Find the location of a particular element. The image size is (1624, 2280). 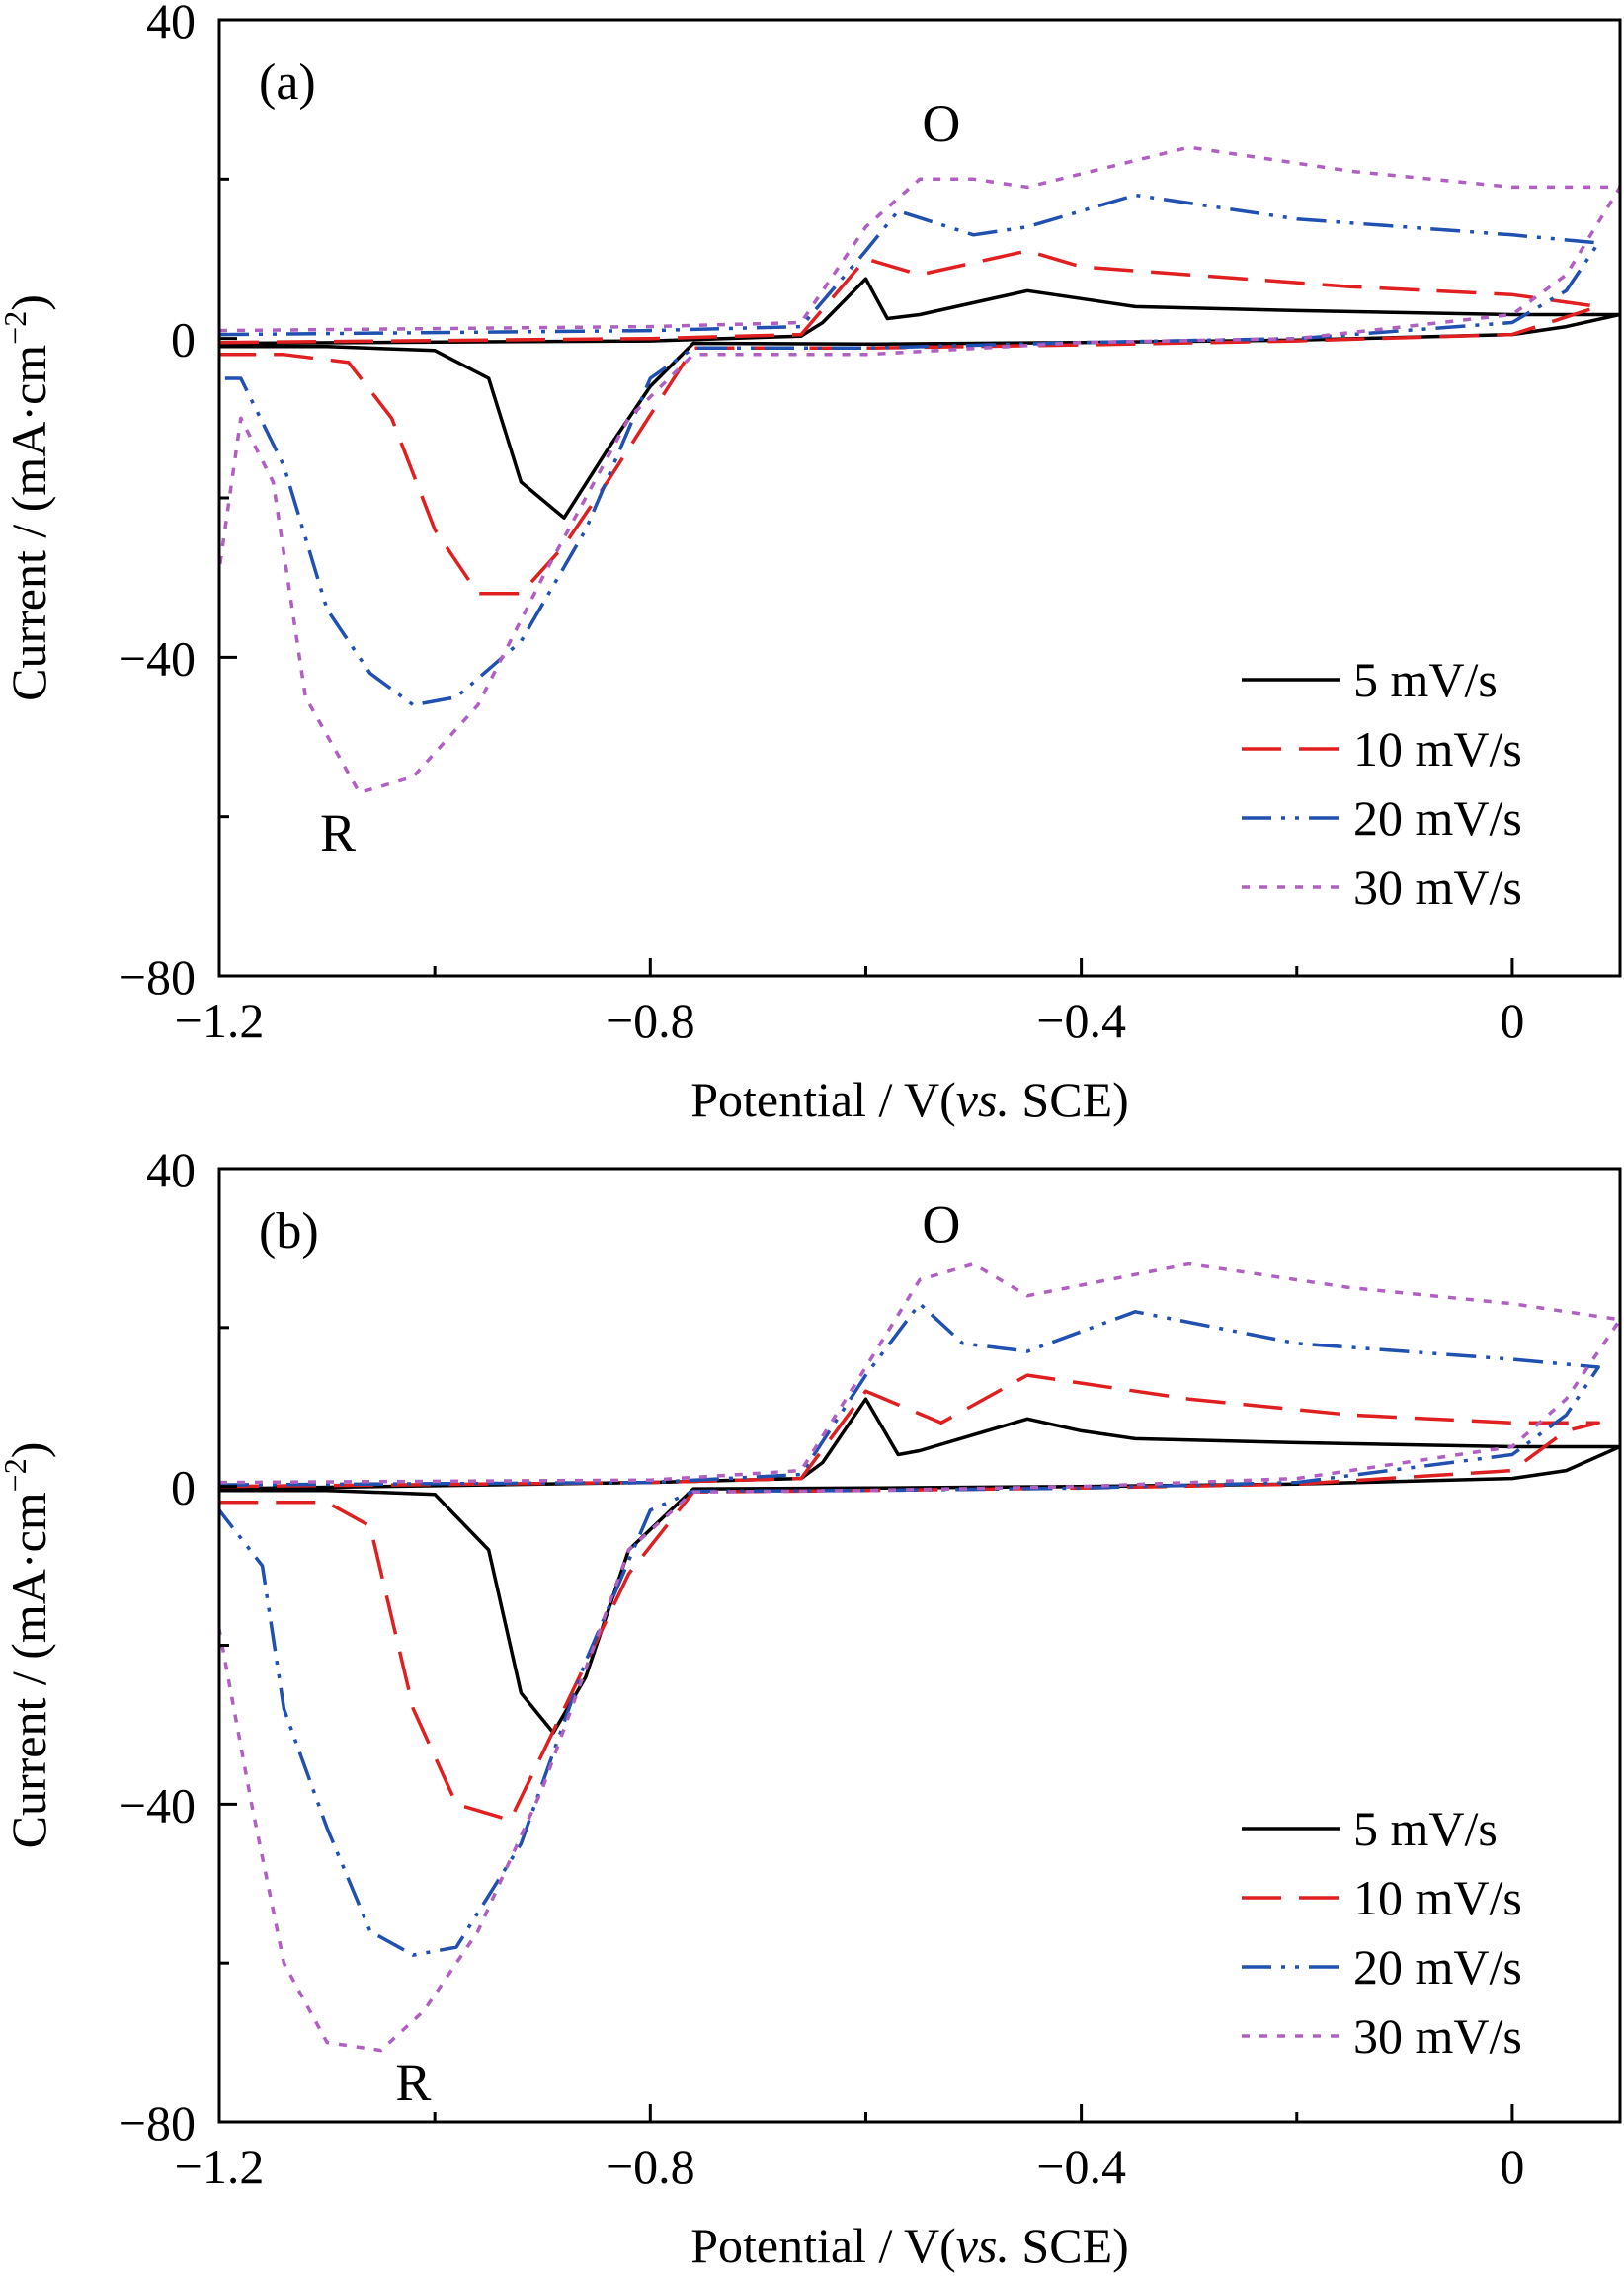

series-line-10-mv-s is located at coordinates (910, 423).